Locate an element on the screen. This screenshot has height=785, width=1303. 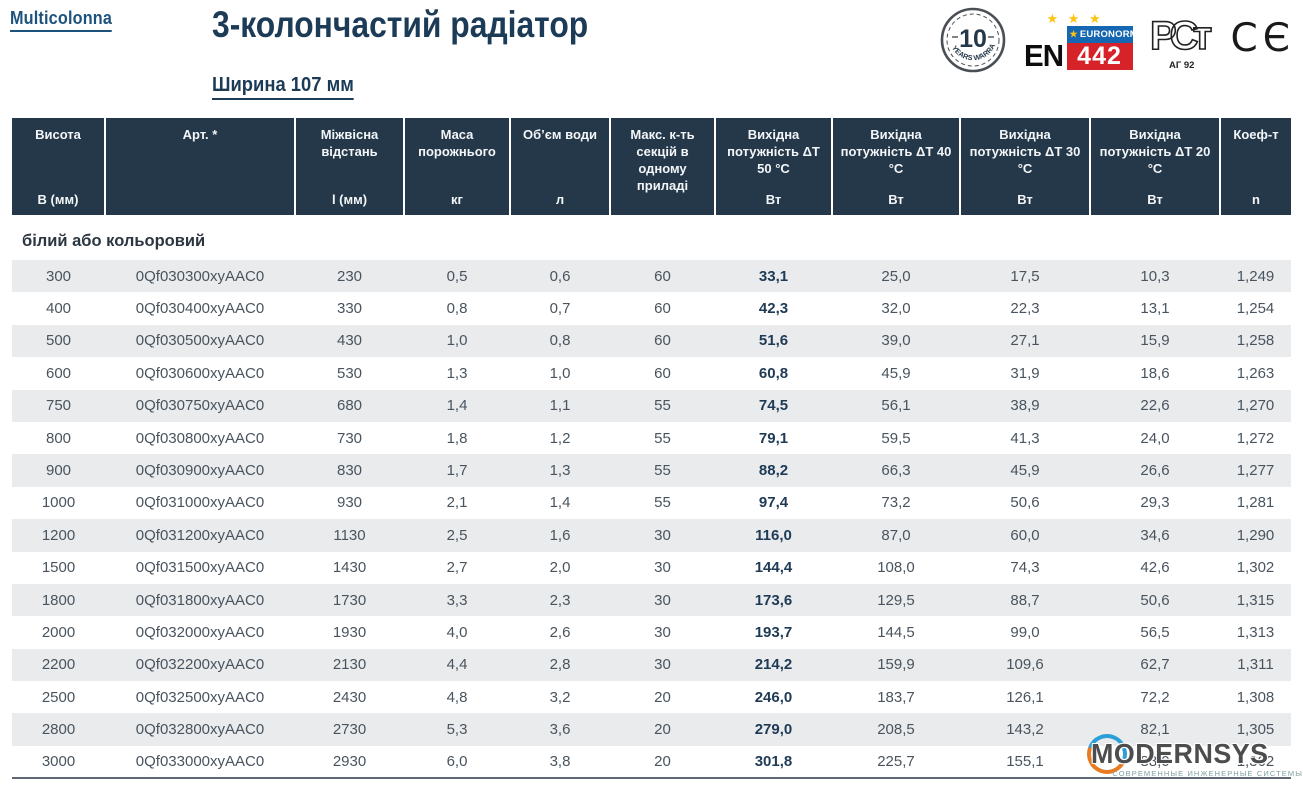
table-cell: 214,2 is located at coordinates (773, 665).